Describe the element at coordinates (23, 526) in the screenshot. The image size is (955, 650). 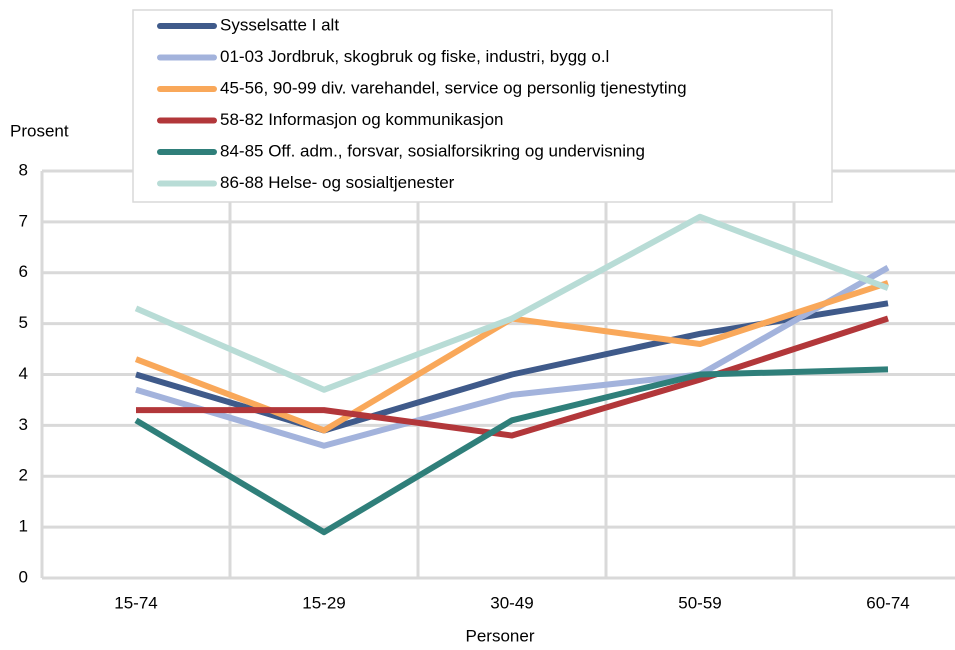
I see `y-tick-label: 1` at that location.